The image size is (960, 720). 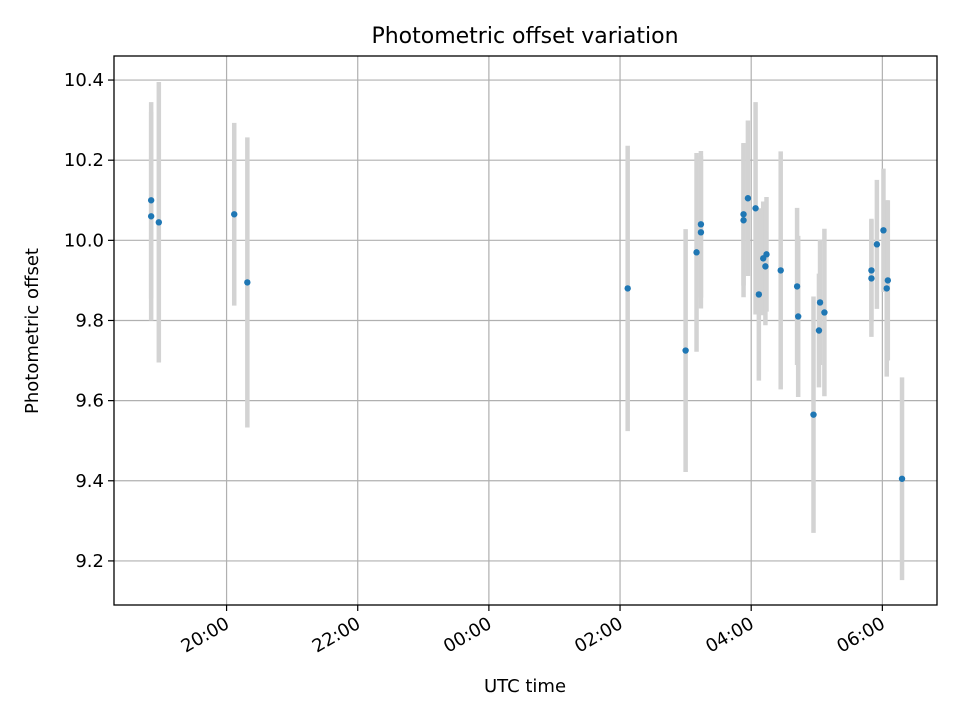 I want to click on y-tick-label: 9.8, so click(x=89, y=320).